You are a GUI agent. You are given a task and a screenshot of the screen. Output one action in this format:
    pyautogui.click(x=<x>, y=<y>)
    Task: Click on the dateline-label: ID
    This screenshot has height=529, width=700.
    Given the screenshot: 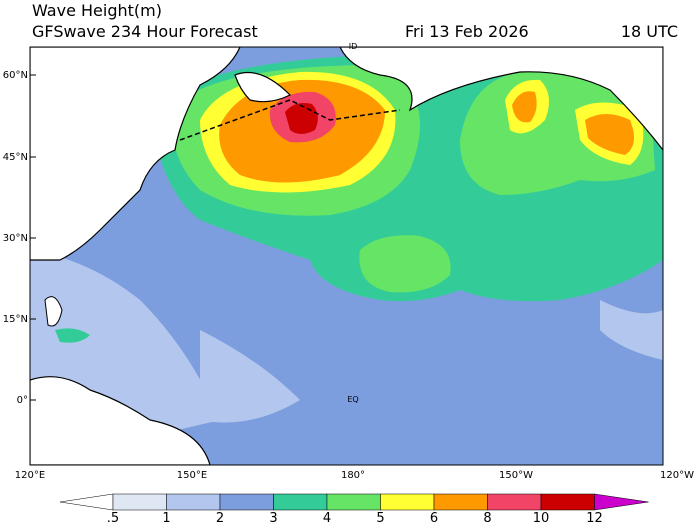 What is the action you would take?
    pyautogui.click(x=353, y=46)
    